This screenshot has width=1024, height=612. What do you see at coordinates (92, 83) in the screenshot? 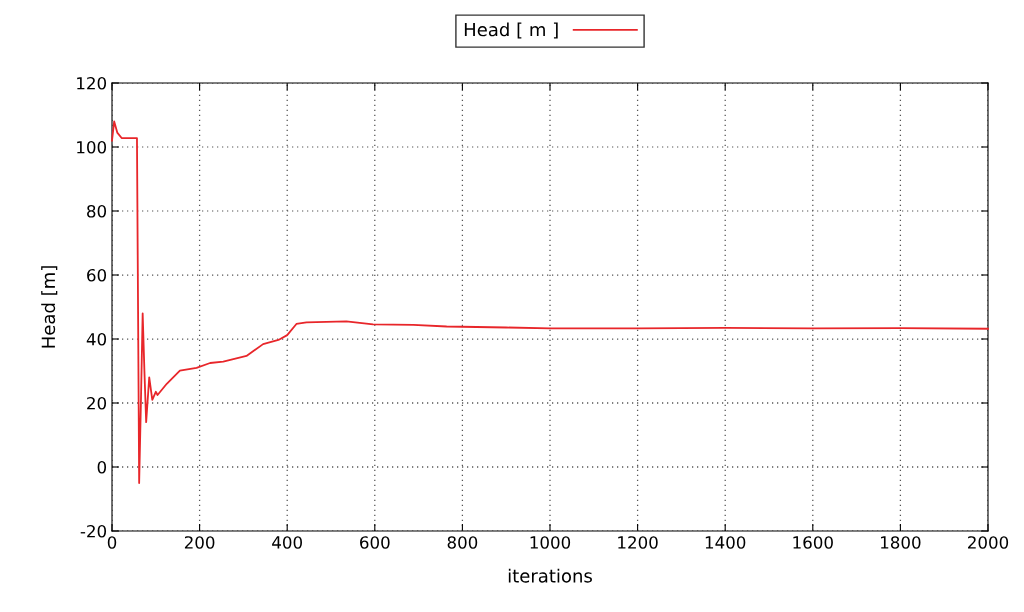
I see `y-tick-label: 120` at bounding box center [92, 83].